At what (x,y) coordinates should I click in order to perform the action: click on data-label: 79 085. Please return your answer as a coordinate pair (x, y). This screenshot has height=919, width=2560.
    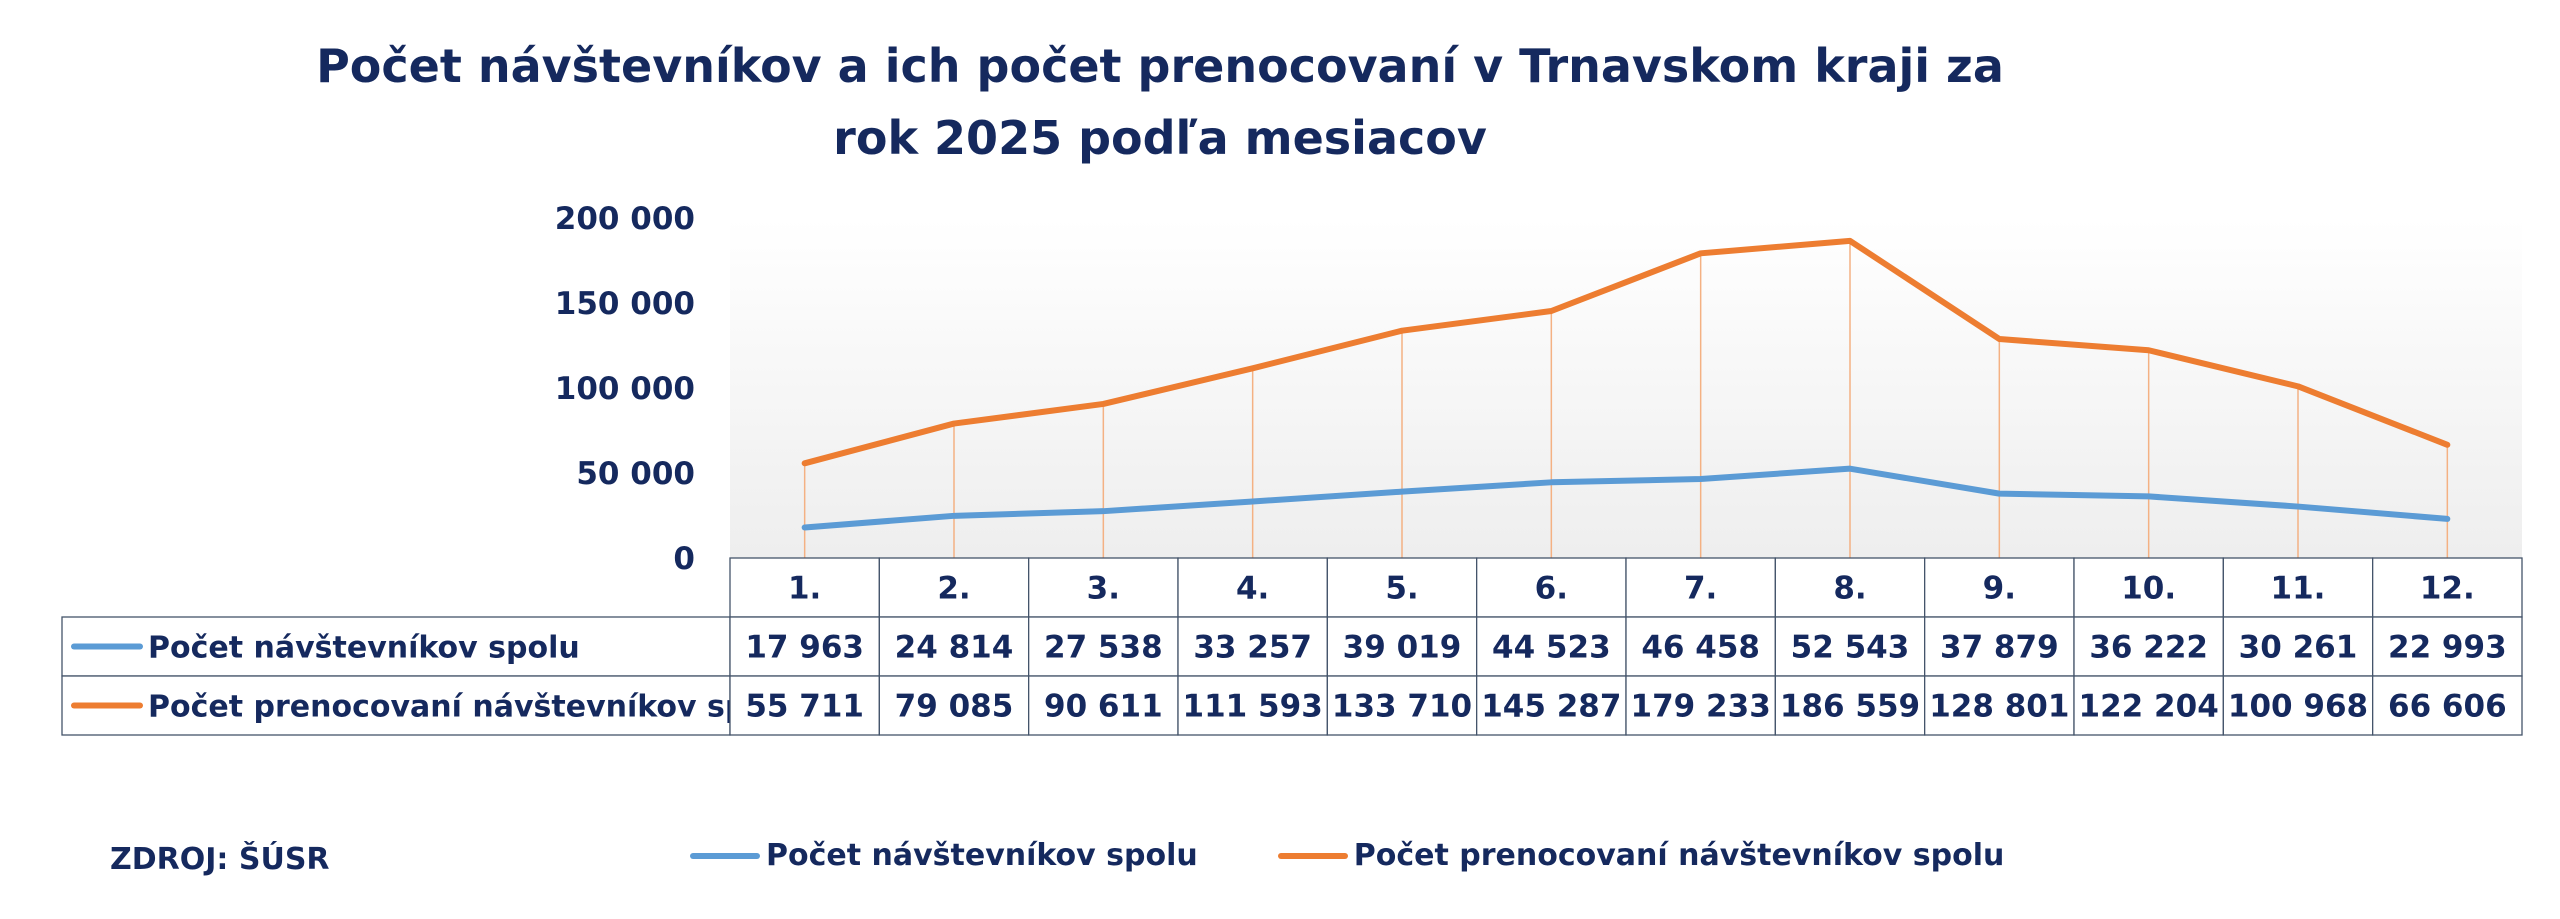
    Looking at the image, I should click on (954, 707).